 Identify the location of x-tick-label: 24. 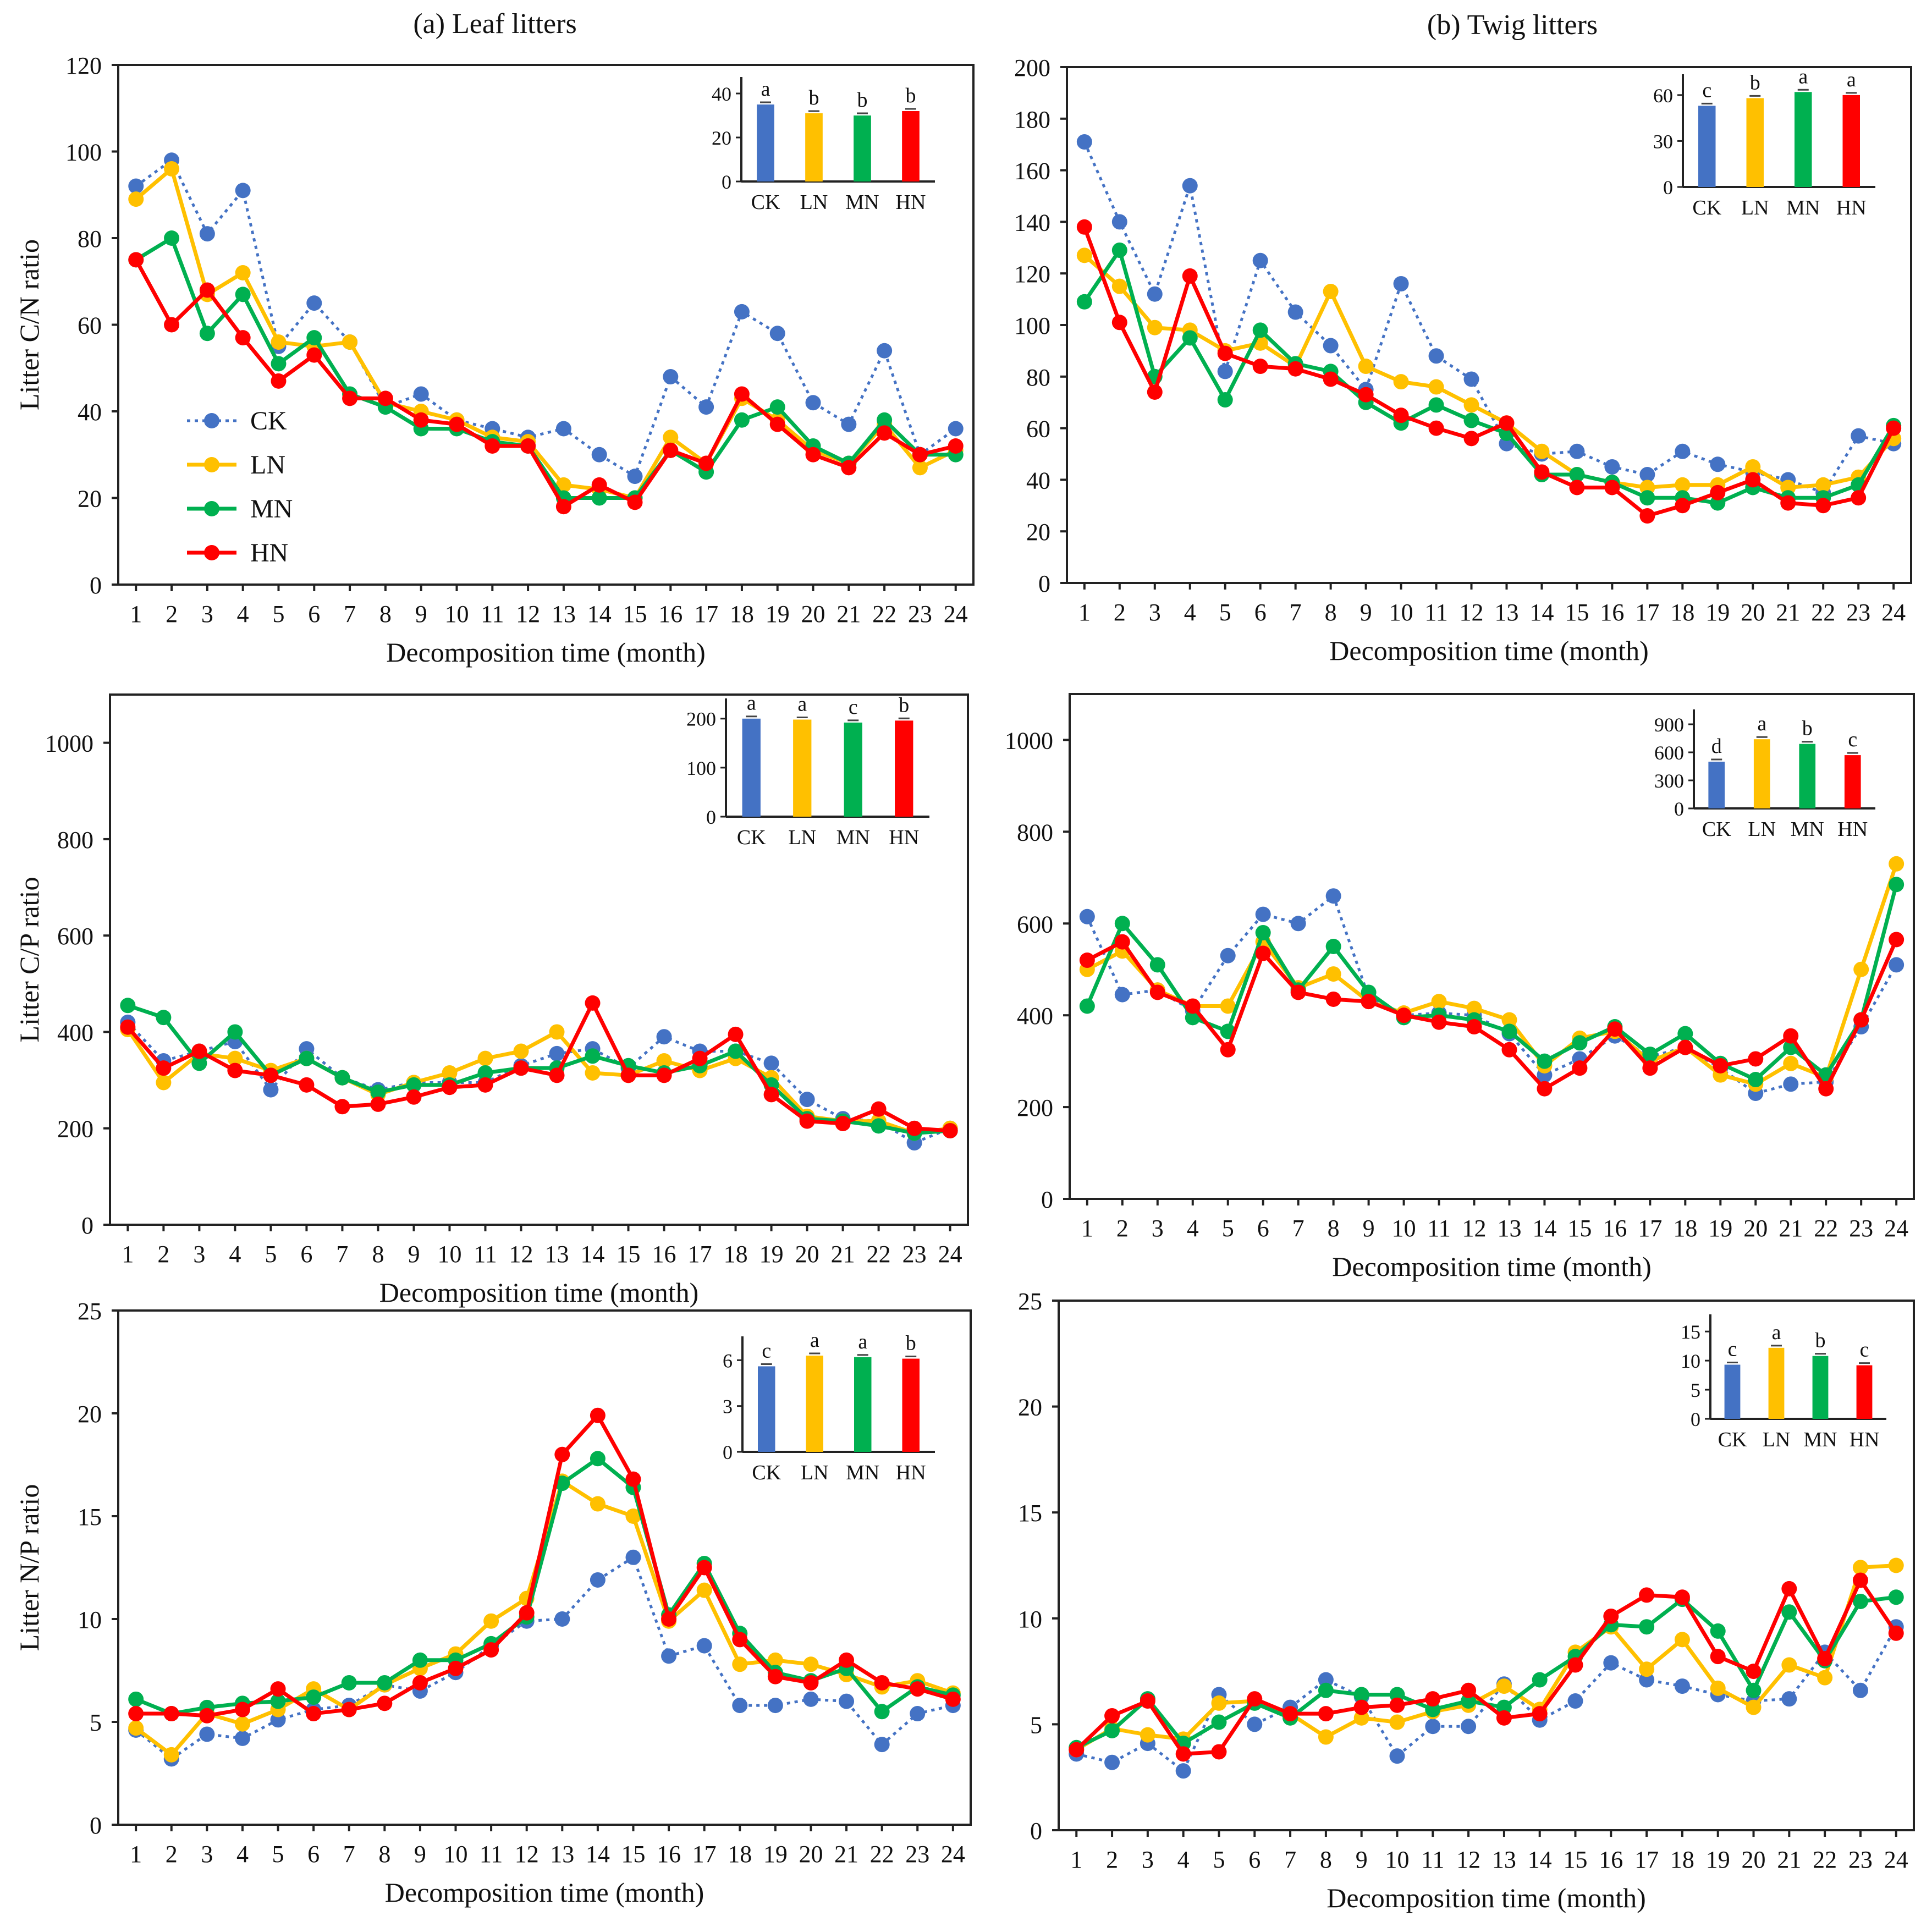
(1893, 612).